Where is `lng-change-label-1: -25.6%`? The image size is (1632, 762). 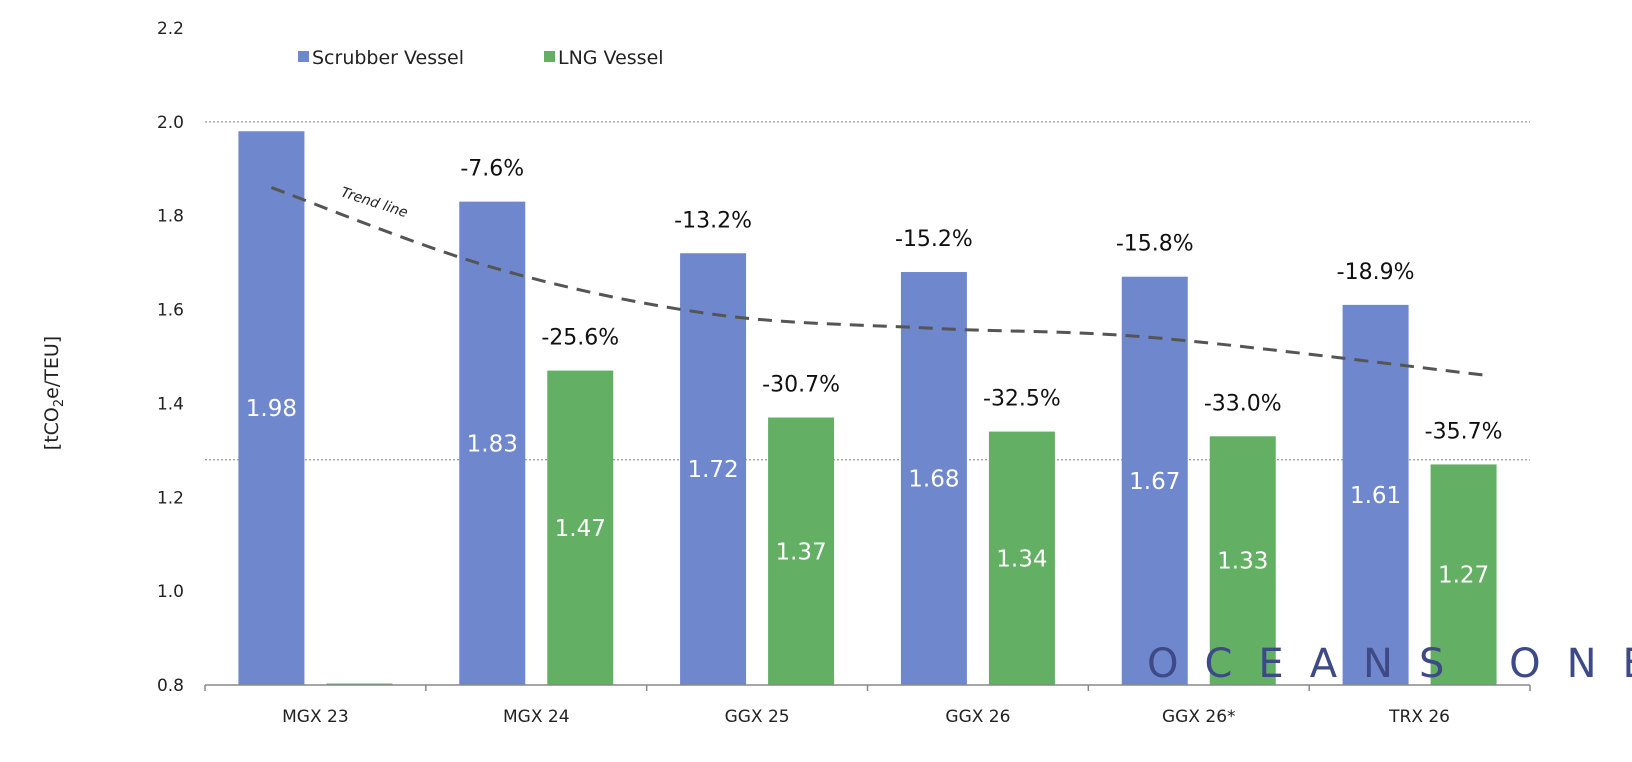
lng-change-label-1: -25.6% is located at coordinates (580, 338).